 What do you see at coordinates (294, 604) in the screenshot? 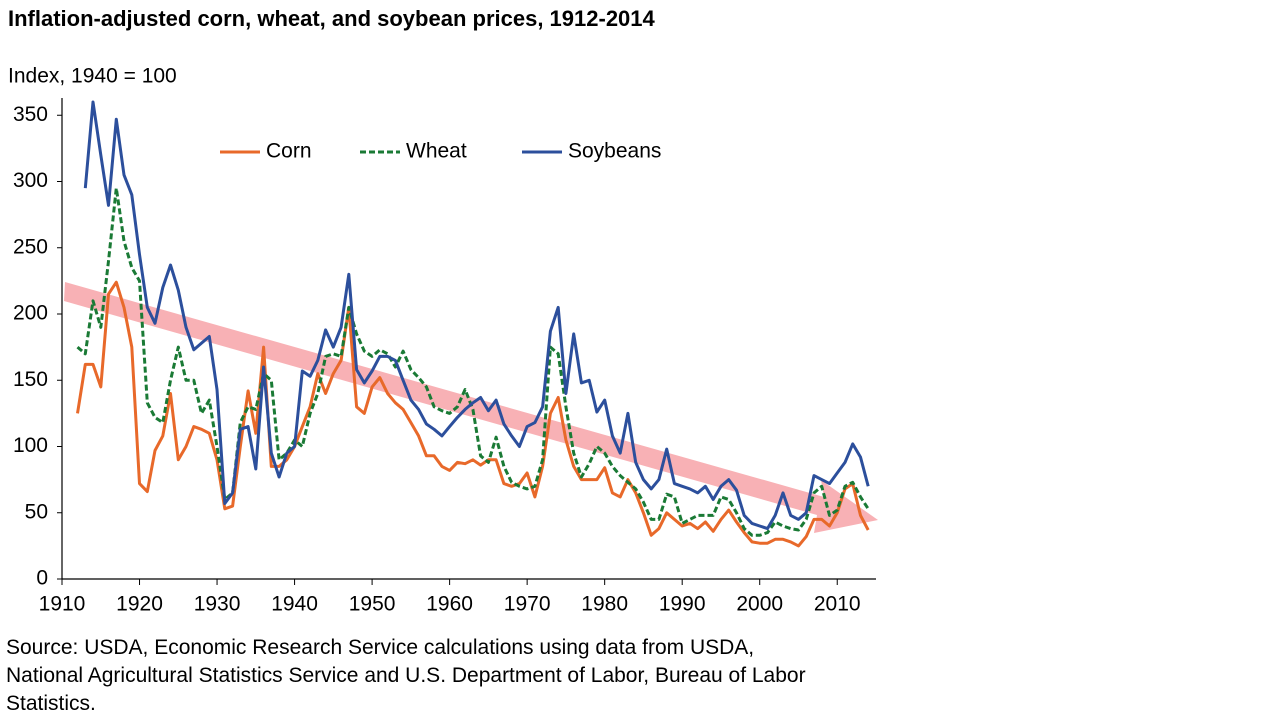
I see `x-tick-label: 1940` at bounding box center [294, 604].